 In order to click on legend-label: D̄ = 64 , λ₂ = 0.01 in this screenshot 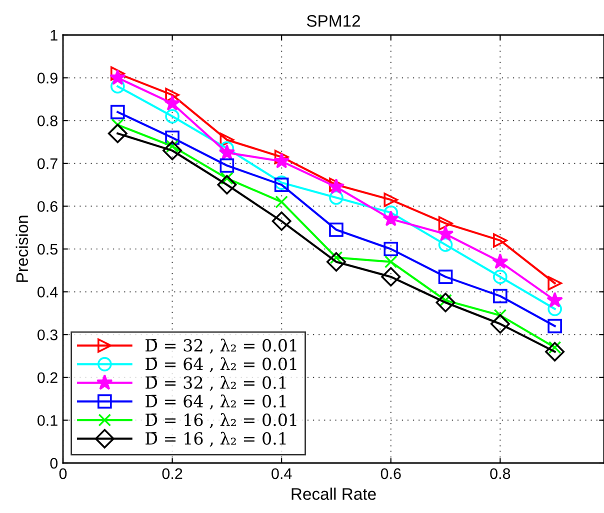, I will do `click(221, 364)`.